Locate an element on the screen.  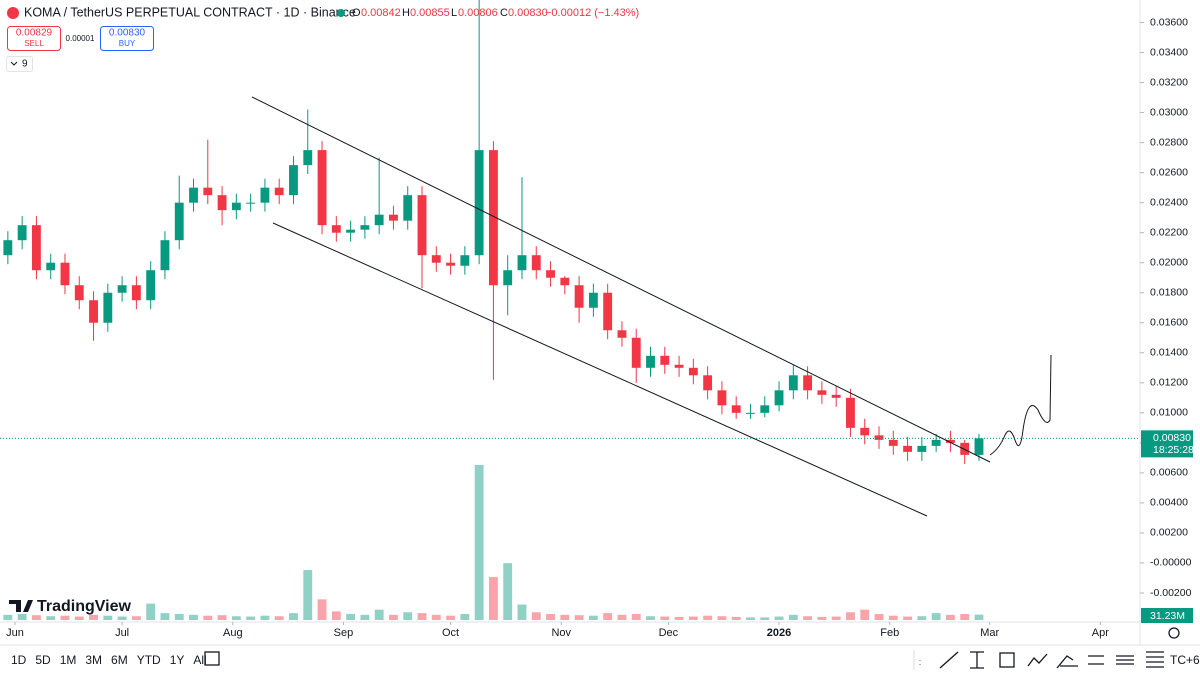
range-button: 5D is located at coordinates (43, 660).